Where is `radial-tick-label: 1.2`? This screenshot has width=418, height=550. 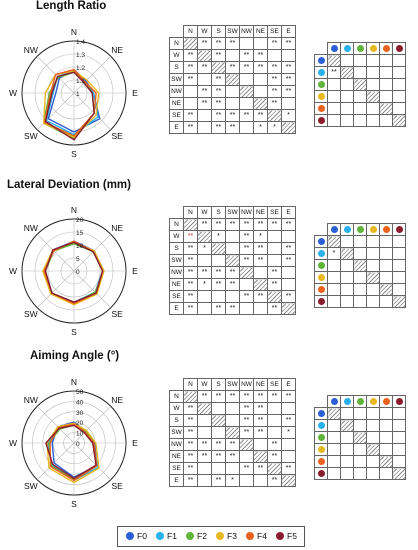
radial-tick-label: 1.2 is located at coordinates (80, 68).